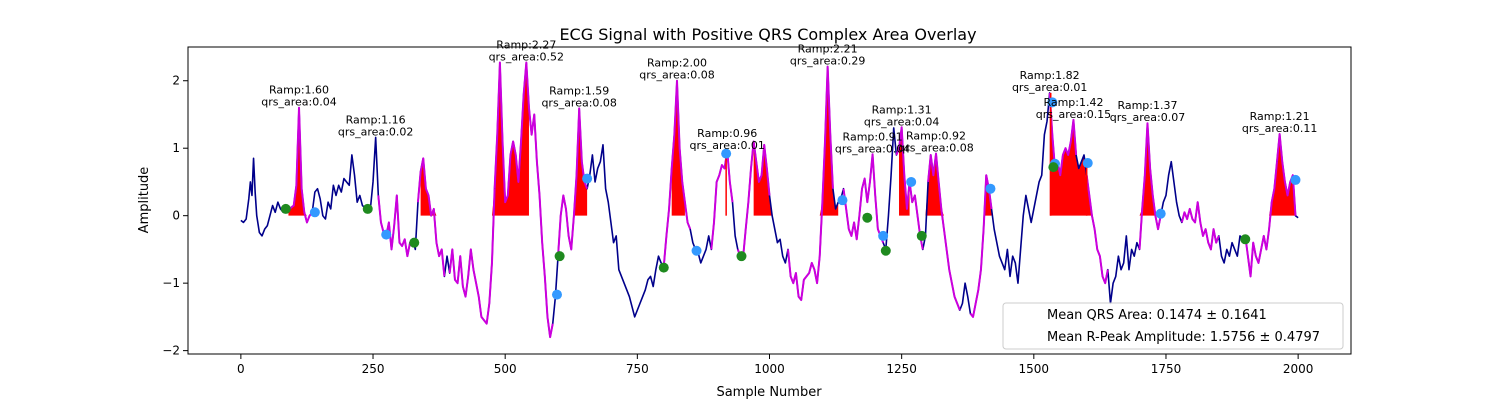 The width and height of the screenshot is (1500, 404). I want to click on y-tick-label-1: −1, so click(171, 283).